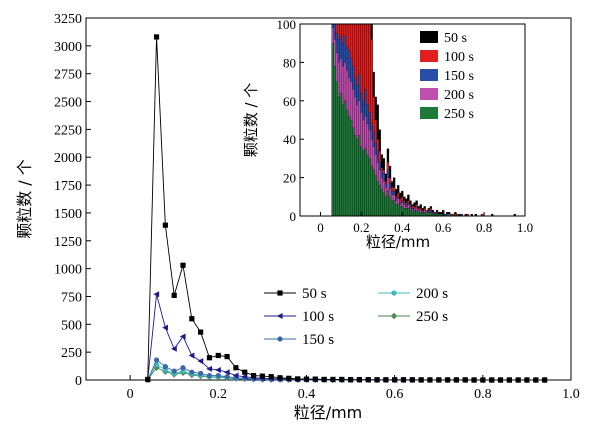 This screenshot has width=615, height=443. What do you see at coordinates (483, 394) in the screenshot?
I see `main-x-tick-label: 0.8` at bounding box center [483, 394].